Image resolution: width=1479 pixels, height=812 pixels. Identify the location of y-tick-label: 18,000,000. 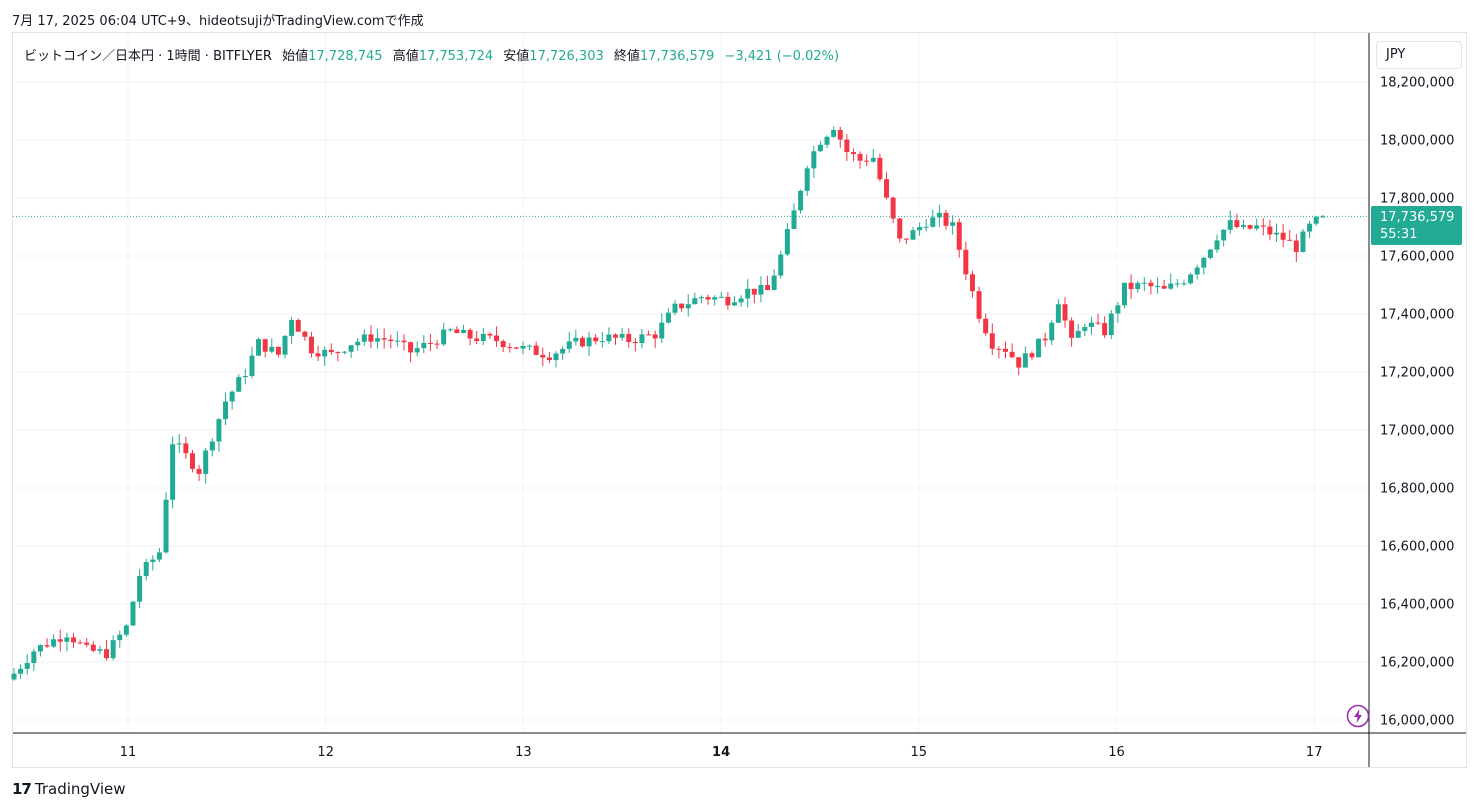
(1417, 141).